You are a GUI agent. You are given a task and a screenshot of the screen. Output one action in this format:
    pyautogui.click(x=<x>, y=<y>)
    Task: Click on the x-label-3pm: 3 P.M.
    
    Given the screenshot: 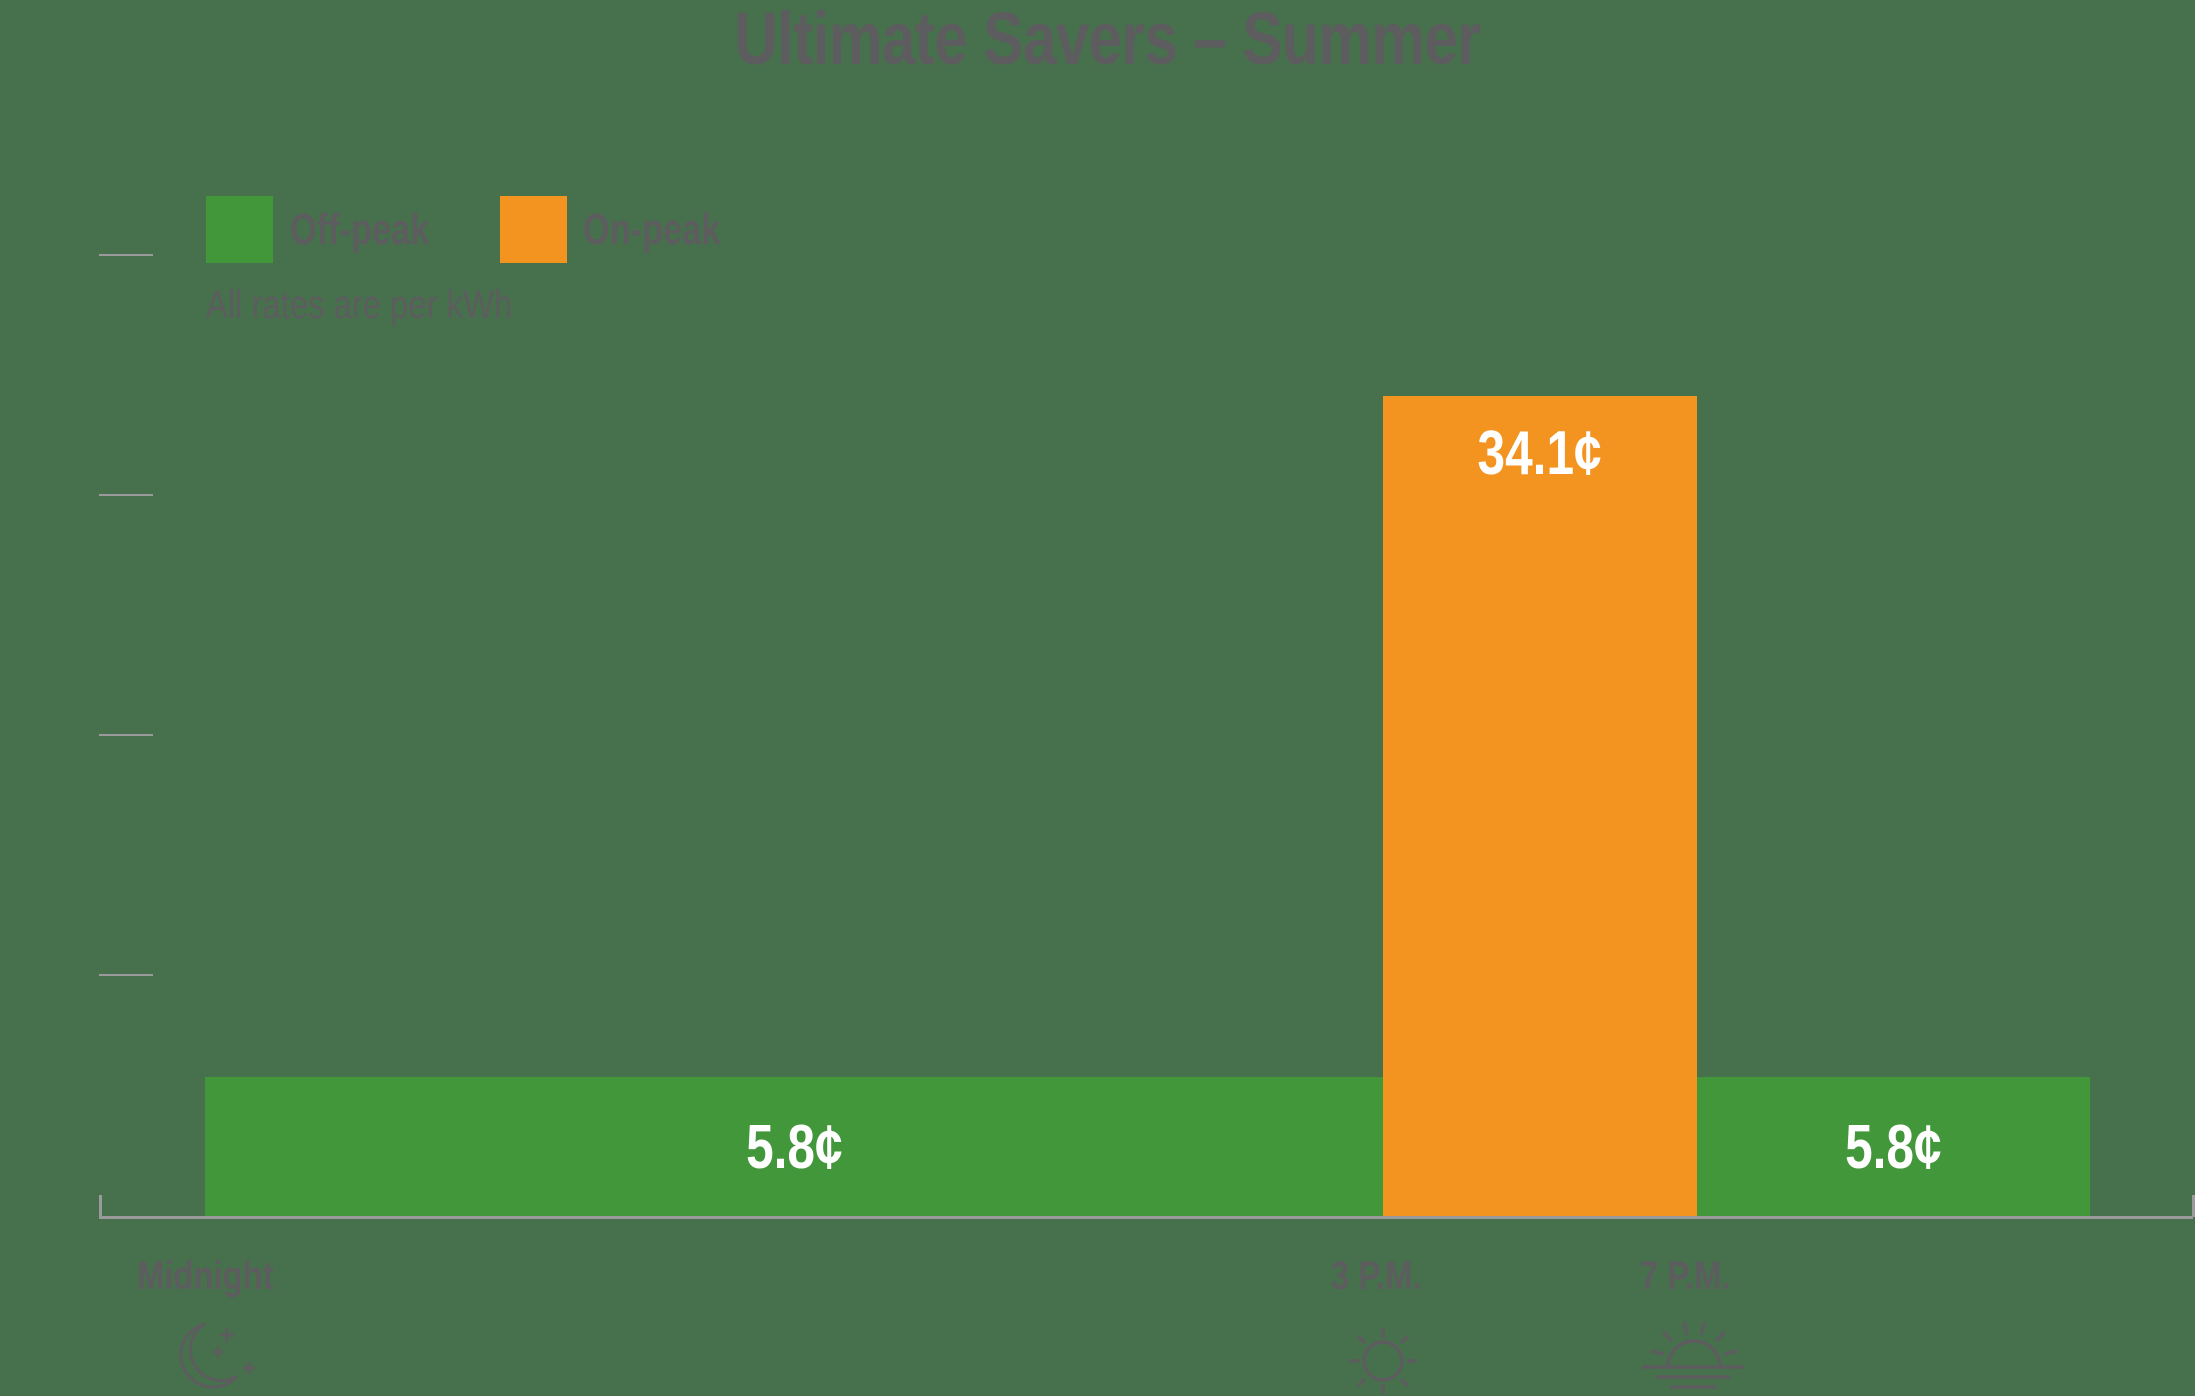 What is the action you would take?
    pyautogui.click(x=1376, y=1276)
    